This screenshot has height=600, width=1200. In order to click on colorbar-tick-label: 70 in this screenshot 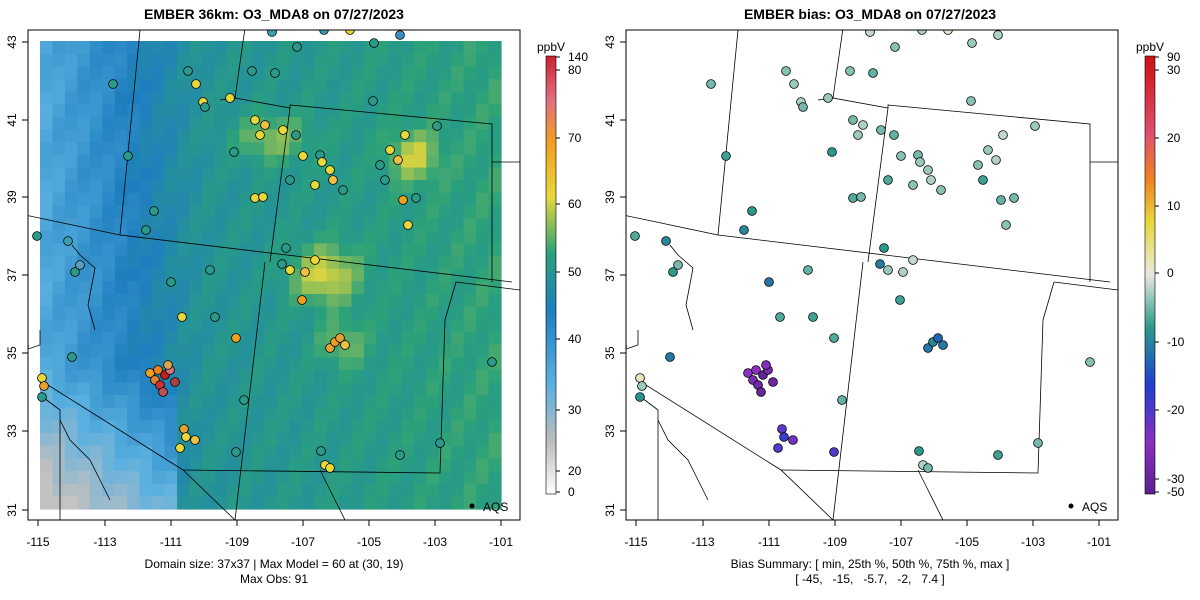, I will do `click(575, 138)`.